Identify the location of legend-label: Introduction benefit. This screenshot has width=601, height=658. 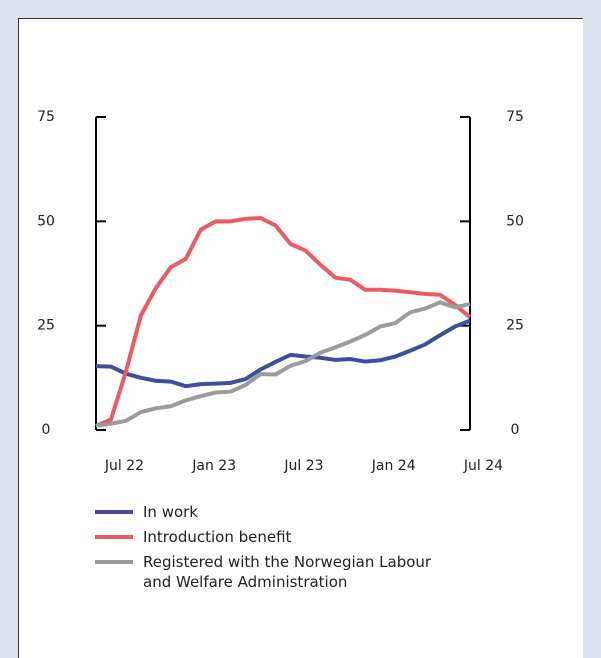
(217, 537).